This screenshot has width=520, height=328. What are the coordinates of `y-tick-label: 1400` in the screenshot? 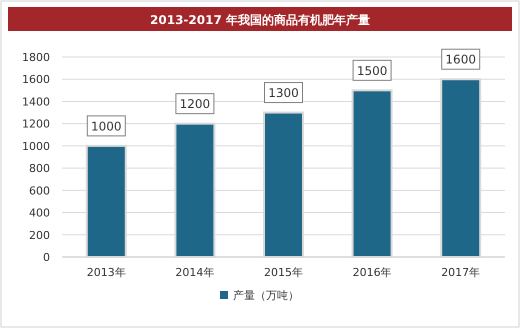 It's located at (36, 101).